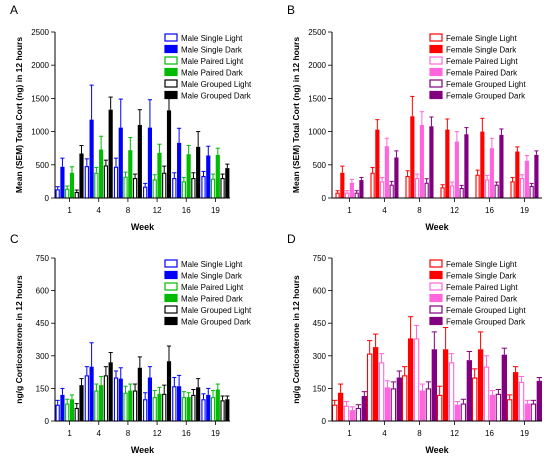 The width and height of the screenshot is (550, 460). Describe the element at coordinates (212, 287) in the screenshot. I see `legend-label: Male Paired Light` at that location.